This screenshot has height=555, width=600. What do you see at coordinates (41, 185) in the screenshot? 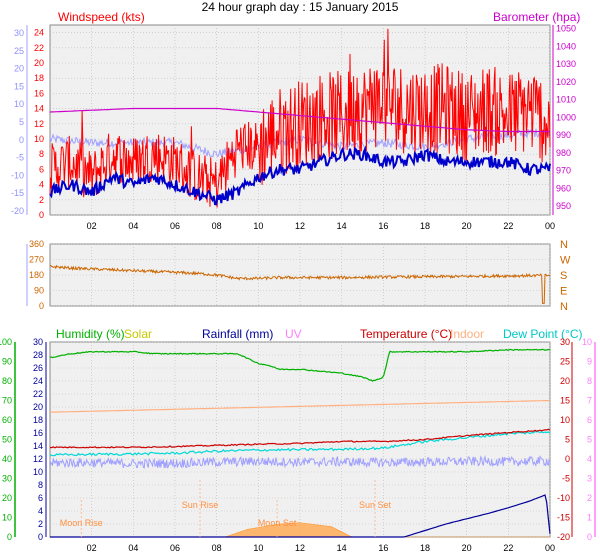
I see `wind-y-tick: 4` at bounding box center [41, 185].